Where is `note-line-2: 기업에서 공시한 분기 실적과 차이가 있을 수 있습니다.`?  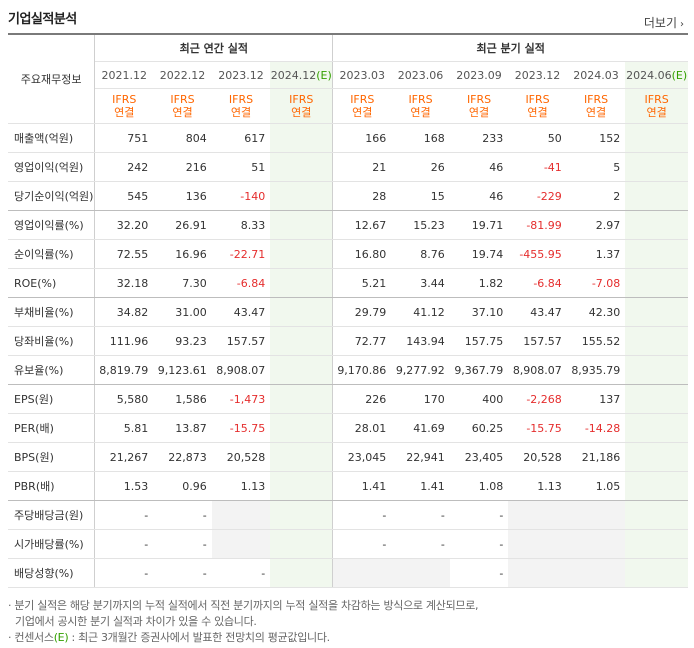 note-line-2: 기업에서 공시한 분기 실적과 차이가 있을 수 있습니다. is located at coordinates (136, 621).